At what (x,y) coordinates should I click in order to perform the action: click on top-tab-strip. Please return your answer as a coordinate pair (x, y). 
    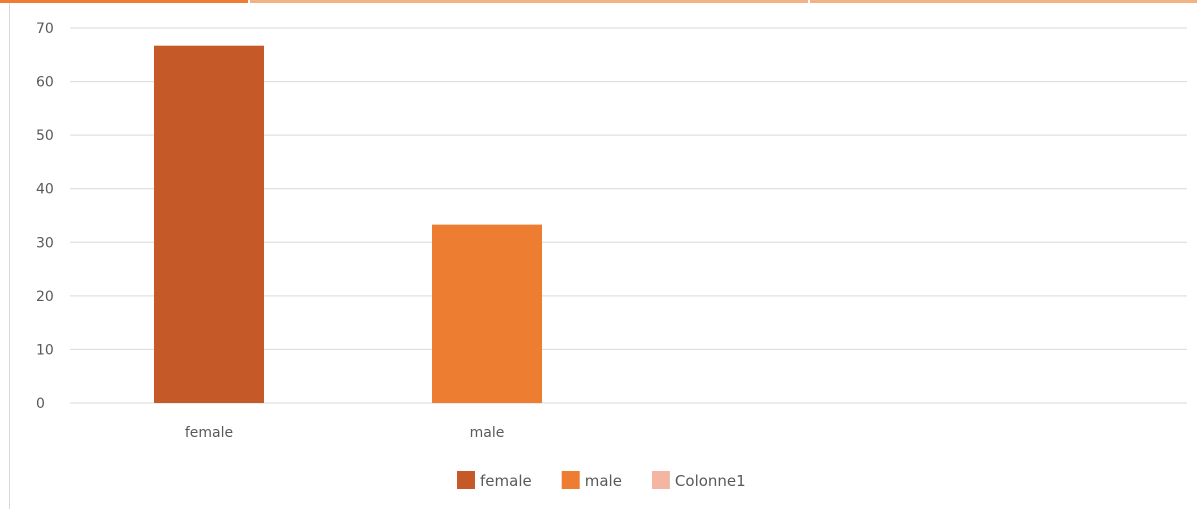
    Looking at the image, I should click on (598, 1).